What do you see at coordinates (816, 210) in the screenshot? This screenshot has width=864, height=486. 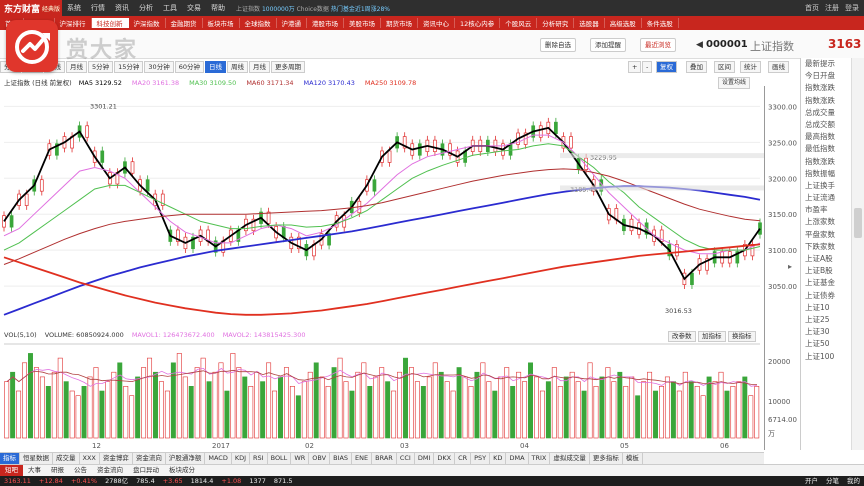 I see `right-panel-item: 市盈率` at bounding box center [816, 210].